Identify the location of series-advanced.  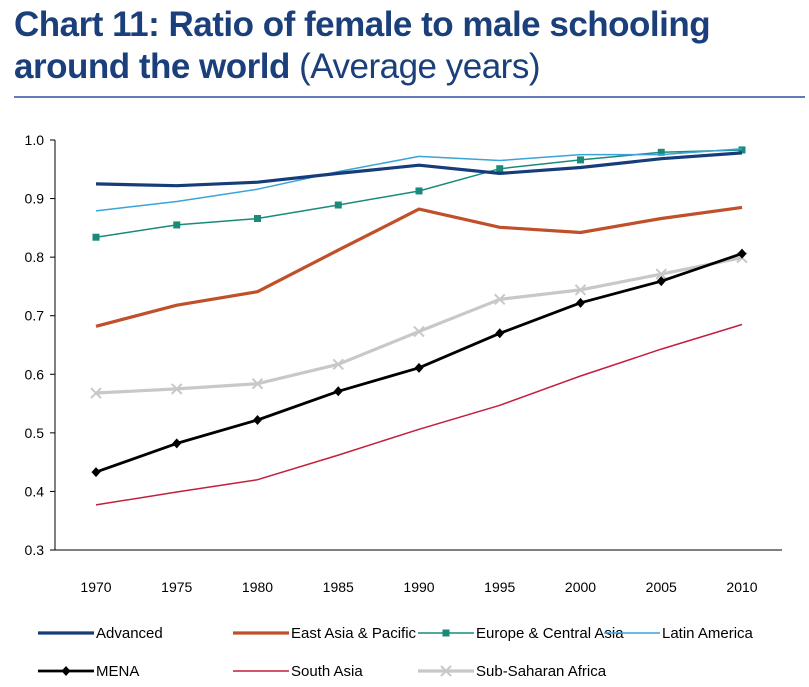
(419, 169).